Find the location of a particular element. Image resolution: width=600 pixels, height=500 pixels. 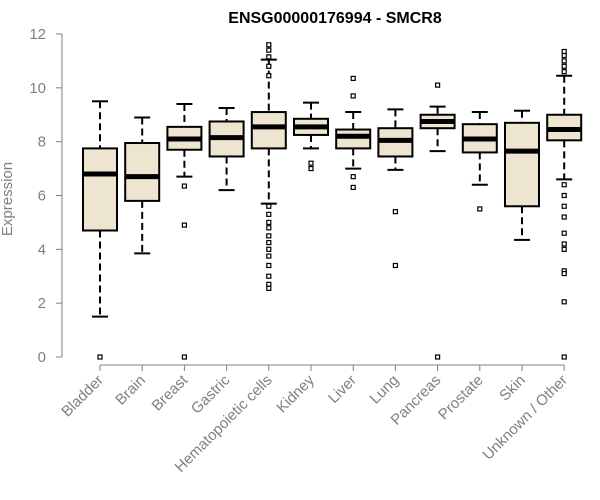

x-tick-label: Kidney is located at coordinates (295, 393).